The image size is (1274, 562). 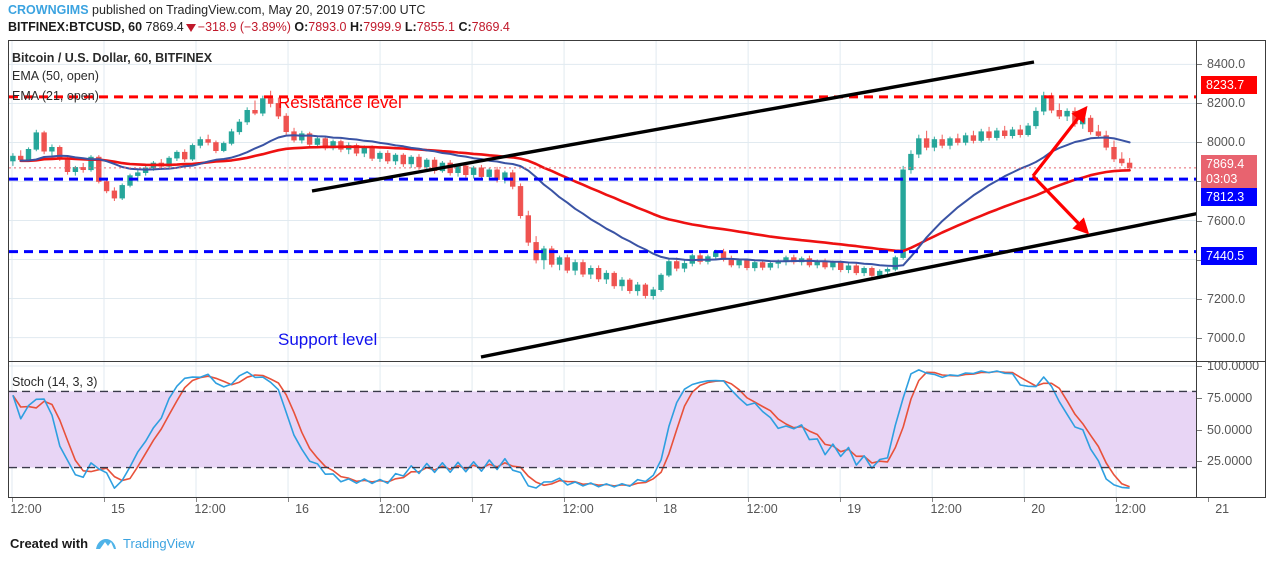 I want to click on price-axis-label: 7869.4, so click(x=1229, y=164).